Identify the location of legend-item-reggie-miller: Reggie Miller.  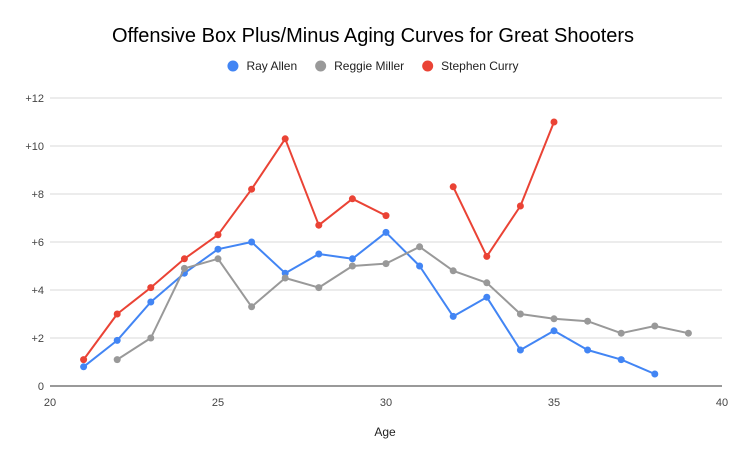
(359, 66).